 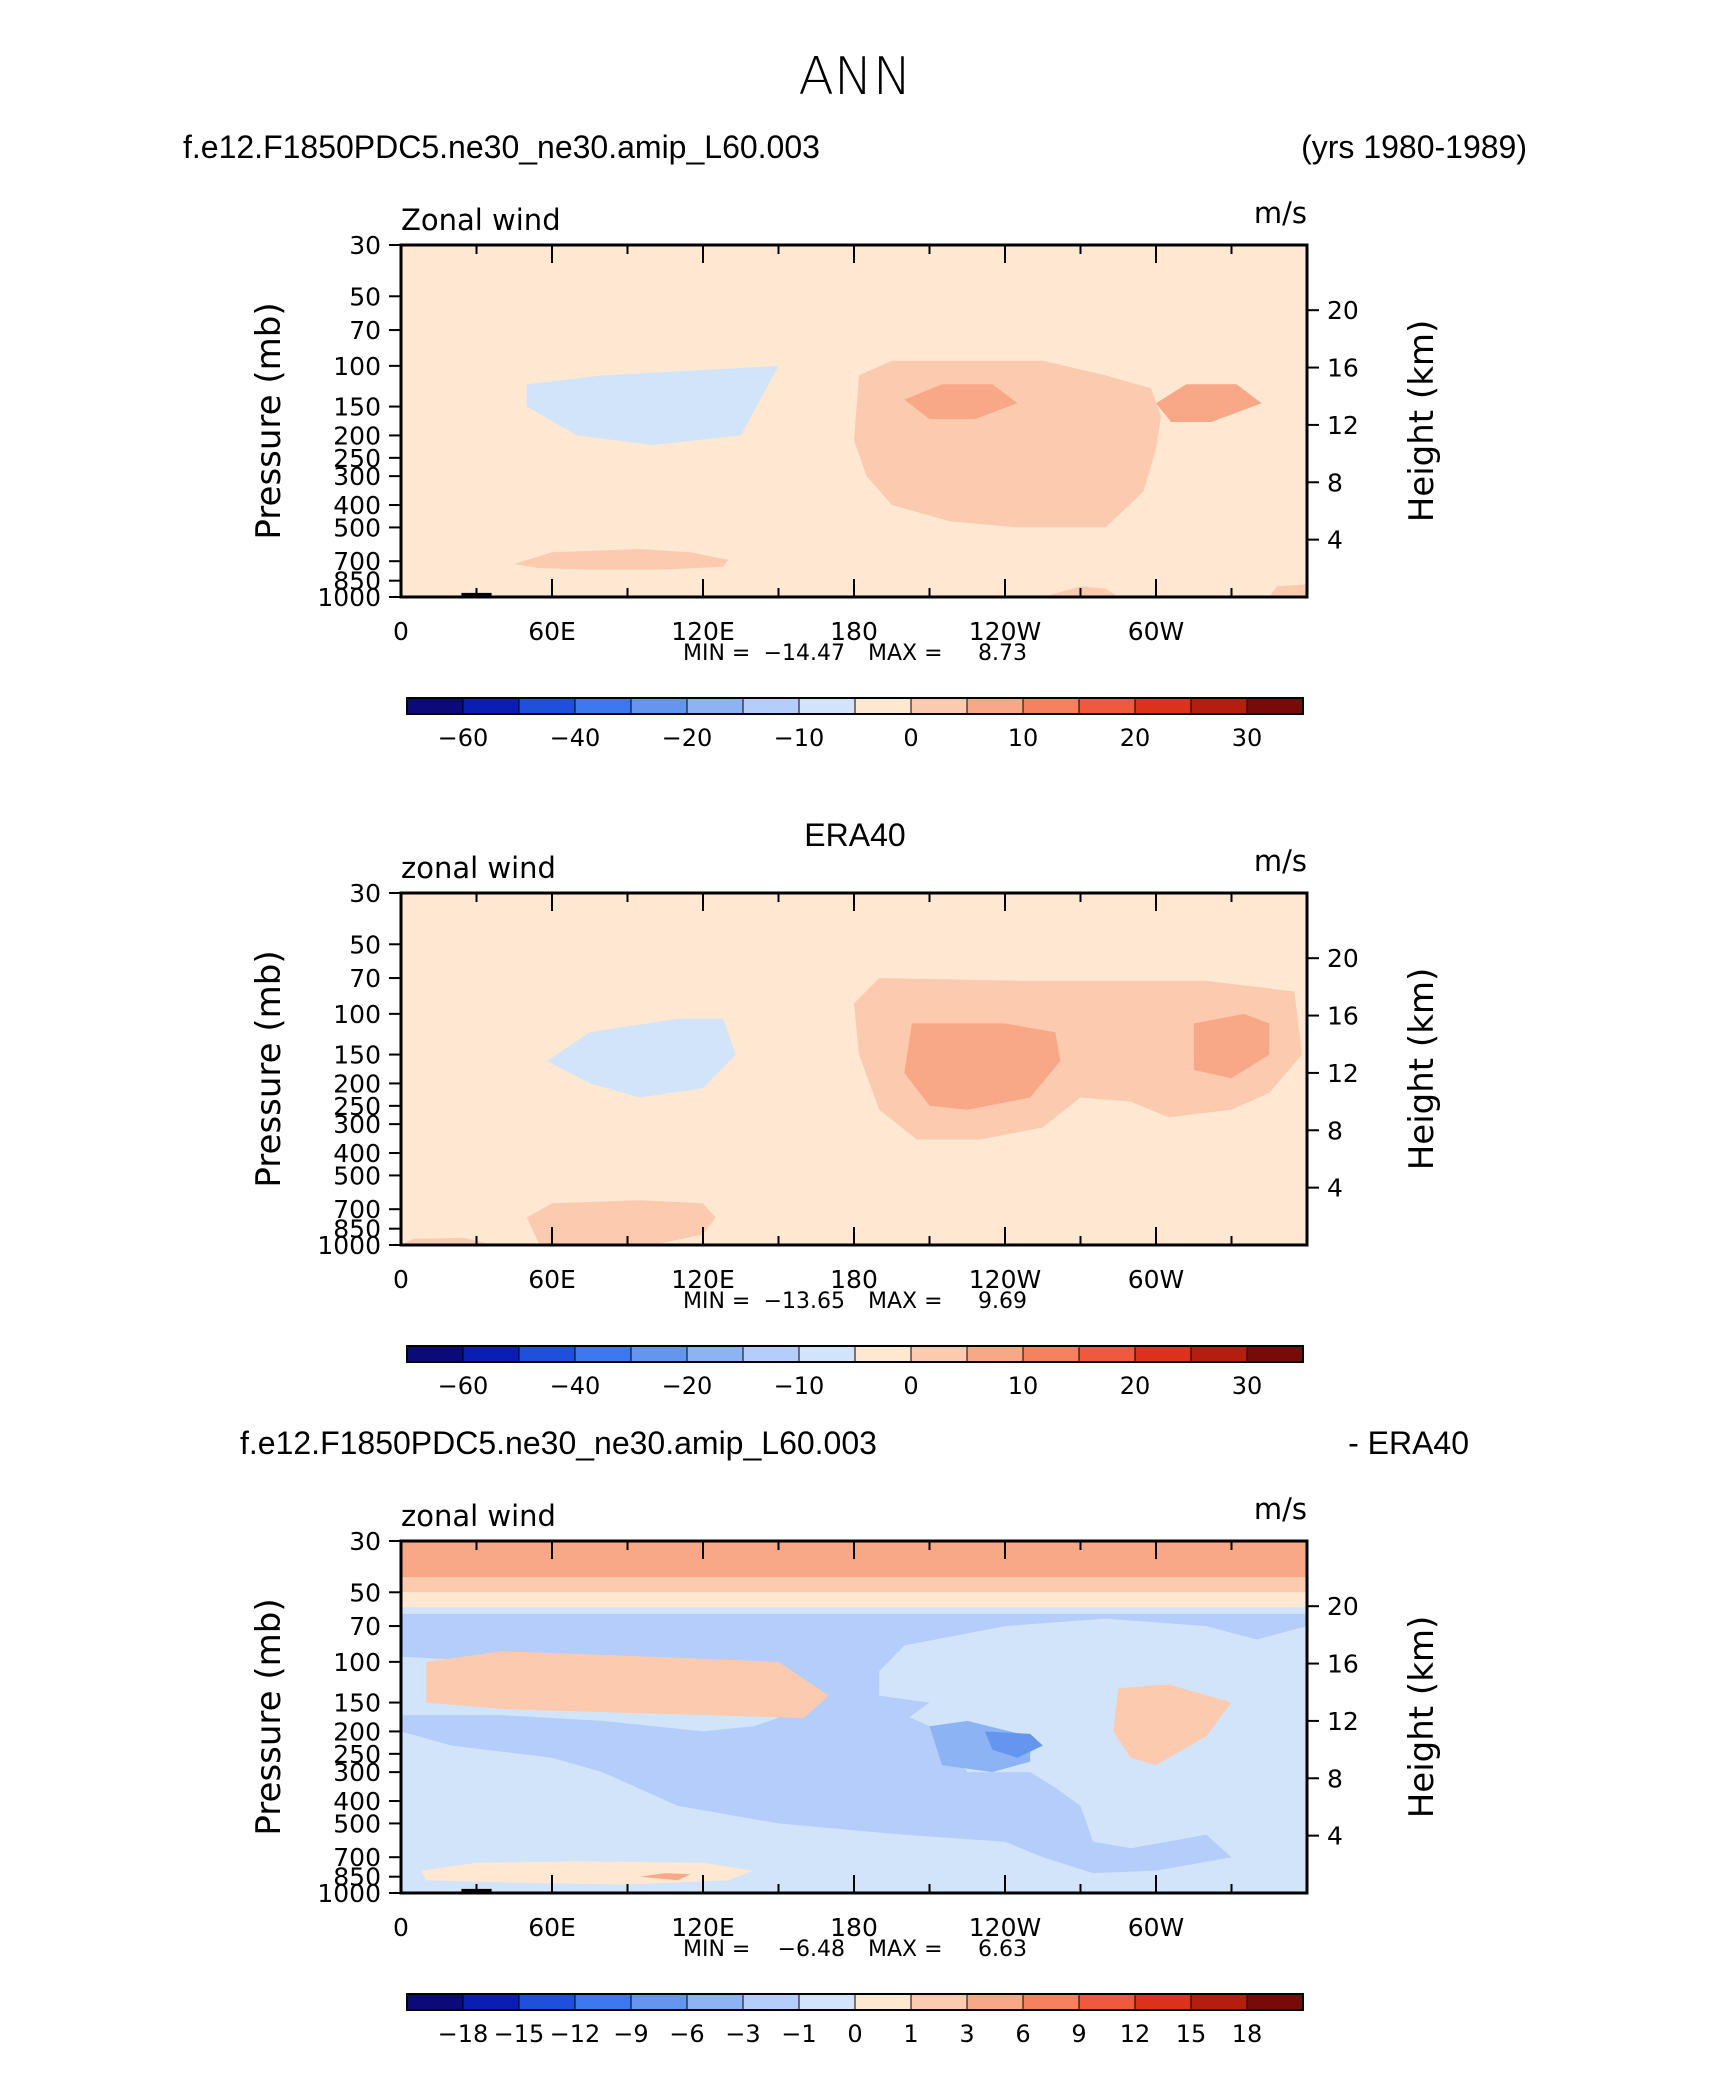 I want to click on x-tick-label: 180, so click(x=854, y=1279).